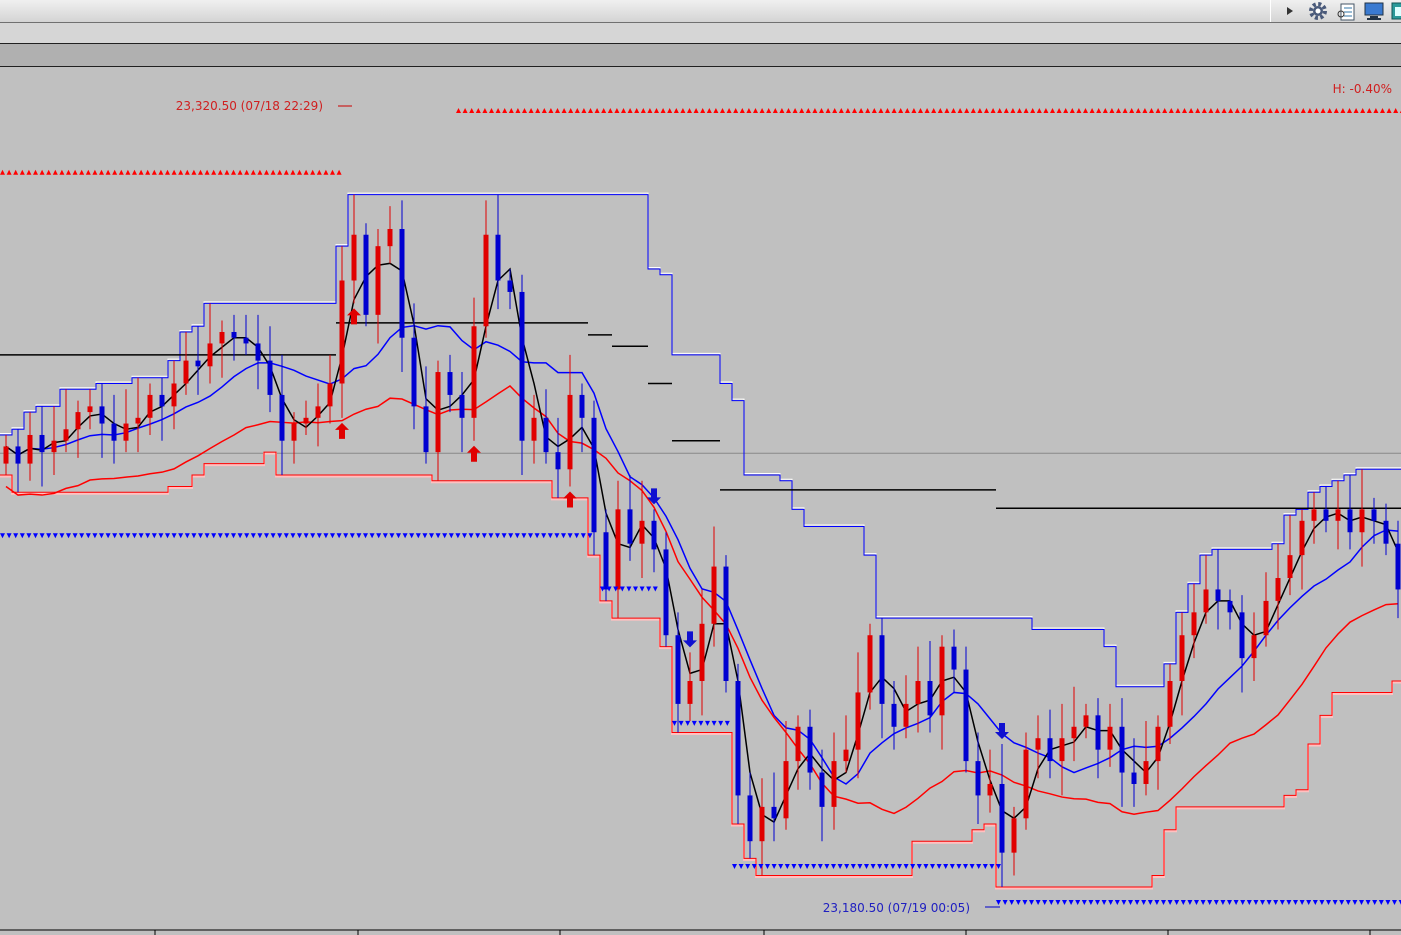 This screenshot has height=935, width=1401. I want to click on sell-arrow-icon, so click(690, 639).